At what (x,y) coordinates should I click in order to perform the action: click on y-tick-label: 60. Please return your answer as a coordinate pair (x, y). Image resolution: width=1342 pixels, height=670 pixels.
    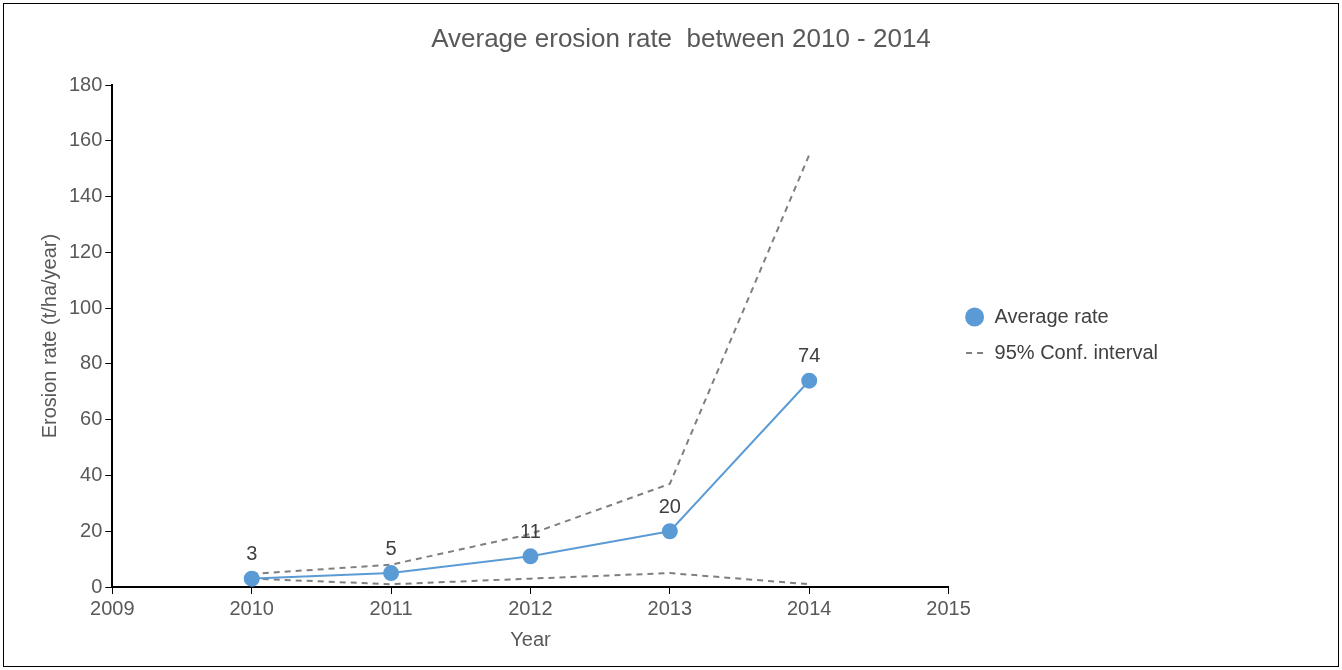
    Looking at the image, I should click on (91, 418).